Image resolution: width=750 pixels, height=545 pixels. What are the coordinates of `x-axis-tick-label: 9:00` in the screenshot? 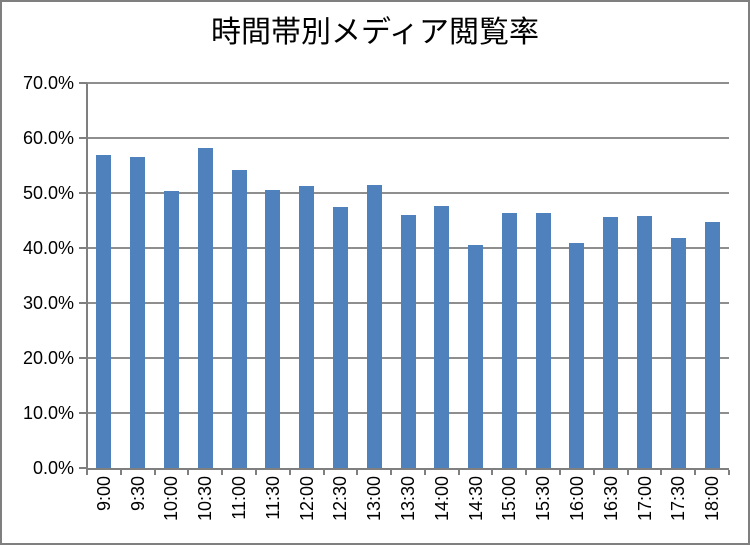 It's located at (103, 494).